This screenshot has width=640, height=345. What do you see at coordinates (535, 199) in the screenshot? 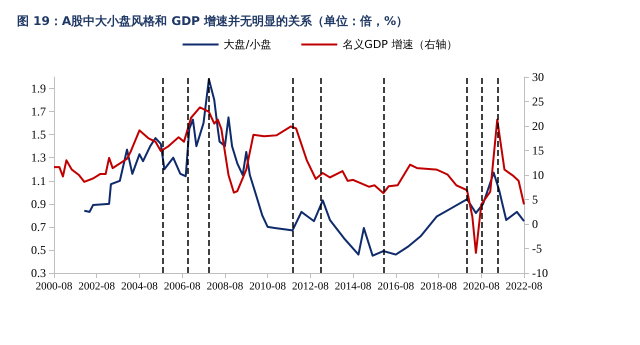
I see `y2-tick-label: 5` at bounding box center [535, 199].